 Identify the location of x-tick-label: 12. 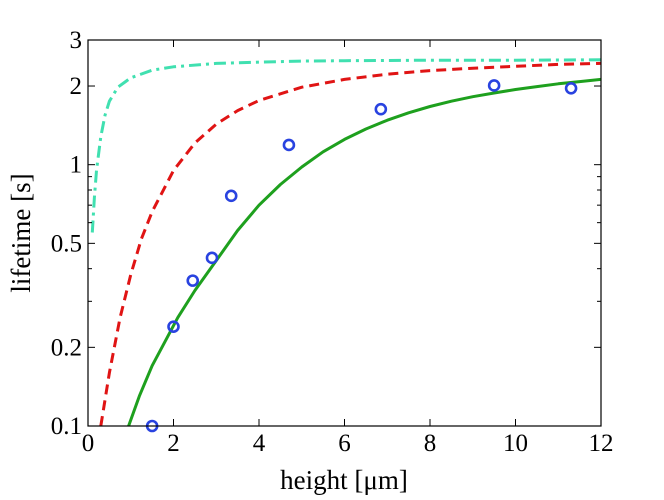
(601, 443).